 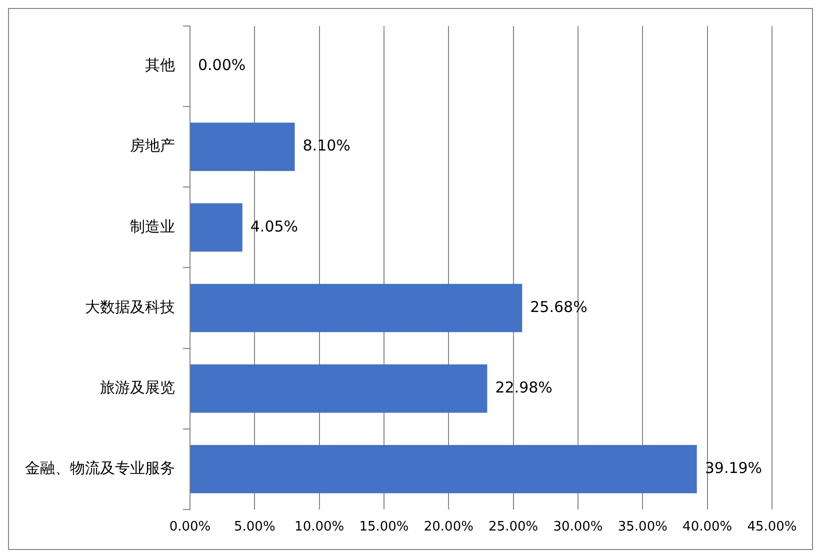 I want to click on data-label: 8.10%, so click(x=326, y=145).